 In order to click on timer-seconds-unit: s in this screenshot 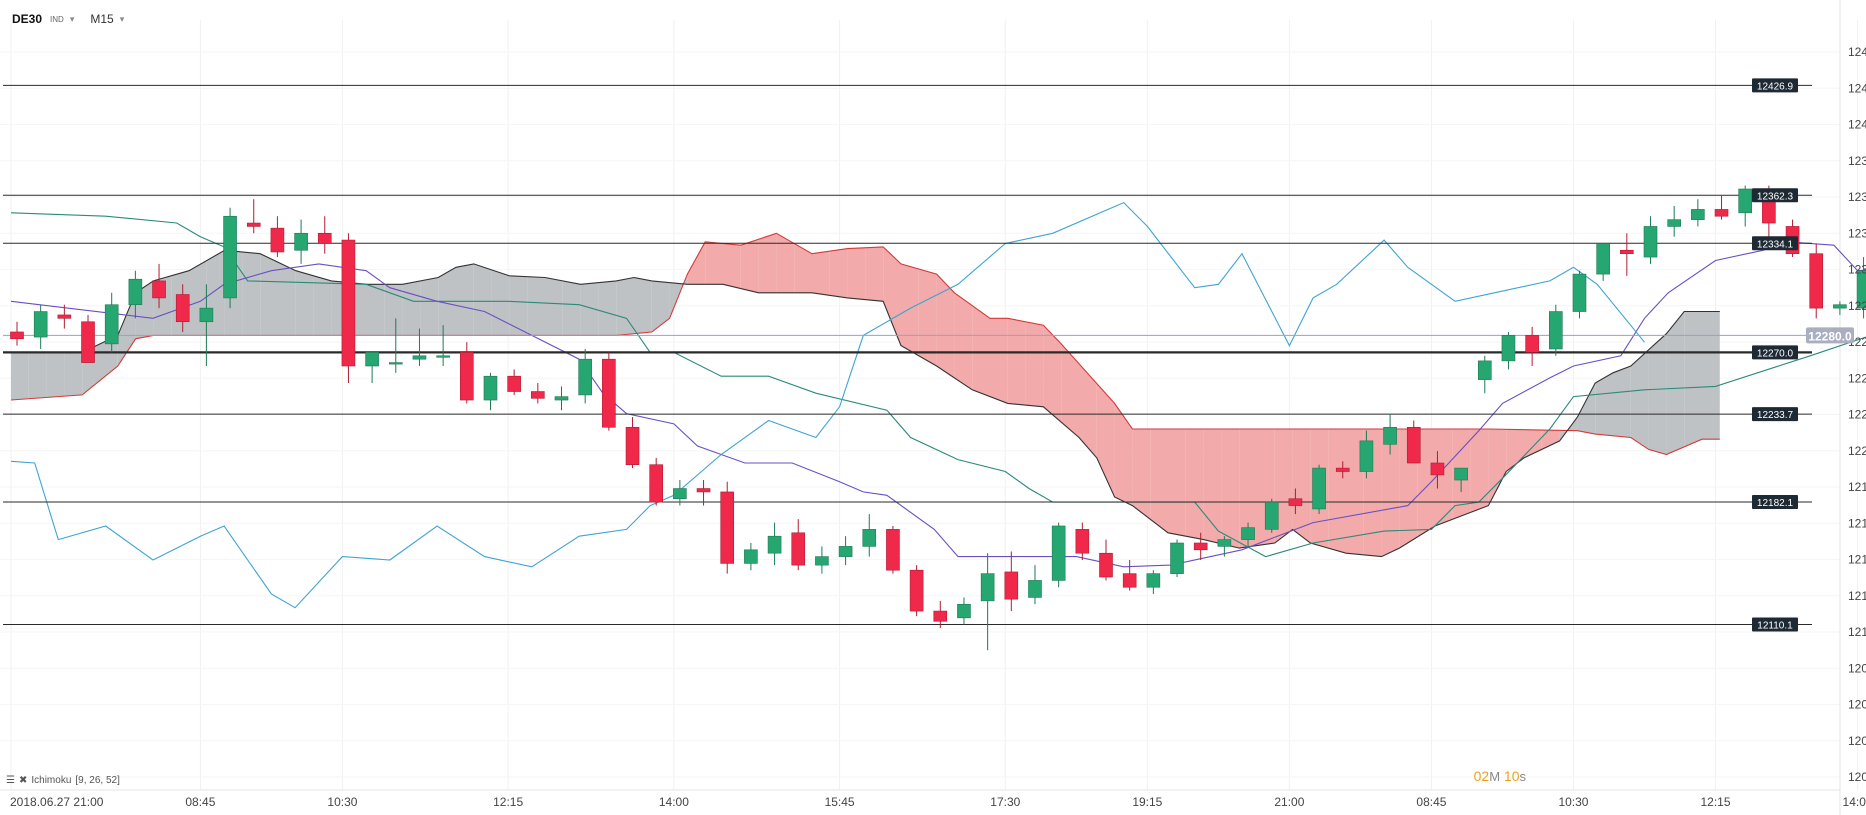, I will do `click(1523, 776)`.